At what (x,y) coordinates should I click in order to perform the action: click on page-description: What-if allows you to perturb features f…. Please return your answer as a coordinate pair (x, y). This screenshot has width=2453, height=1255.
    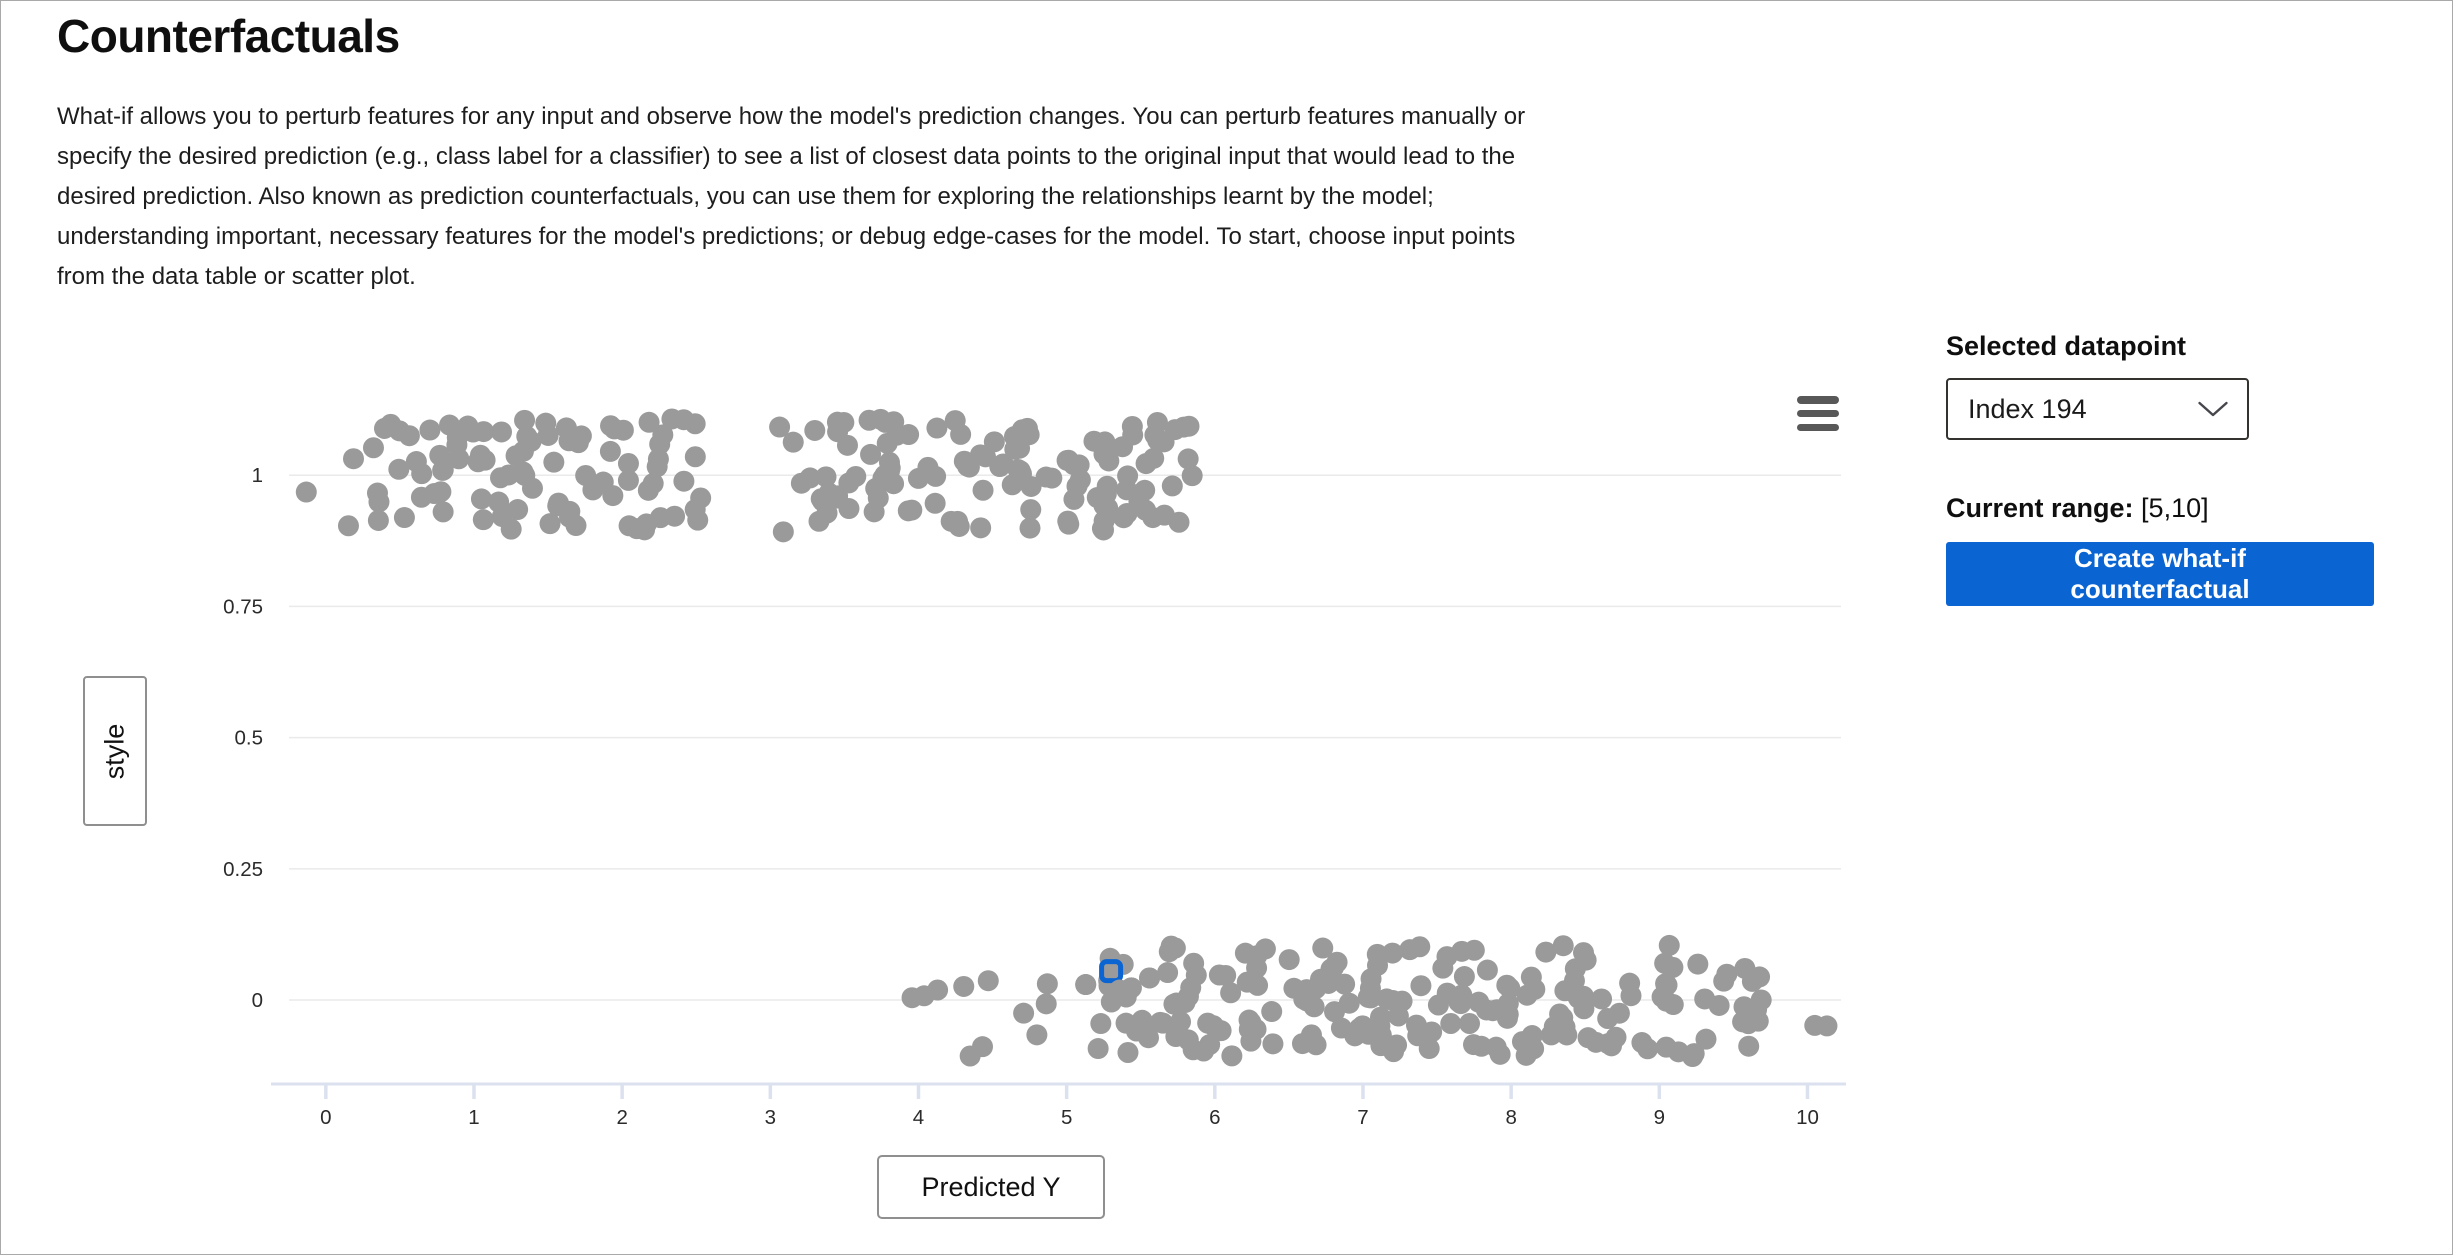
    Looking at the image, I should click on (791, 196).